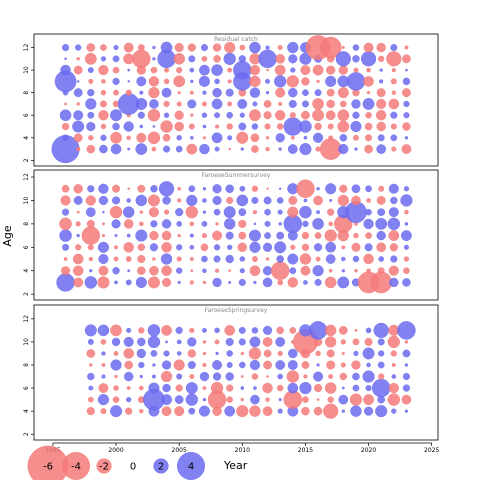 The width and height of the screenshot is (480, 480). I want to click on legend-label: 2, so click(161, 467).